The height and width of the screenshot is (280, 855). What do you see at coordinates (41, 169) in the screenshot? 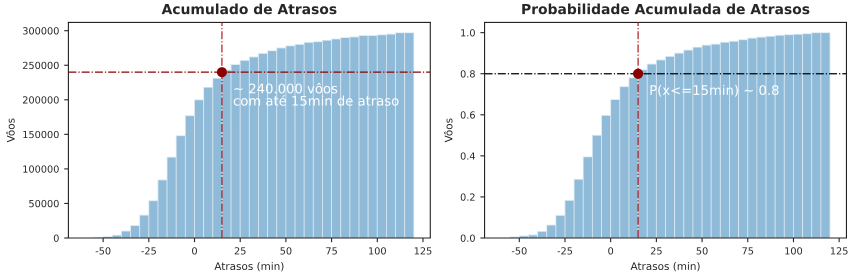
I see `y-tick-label: 100000` at bounding box center [41, 169].